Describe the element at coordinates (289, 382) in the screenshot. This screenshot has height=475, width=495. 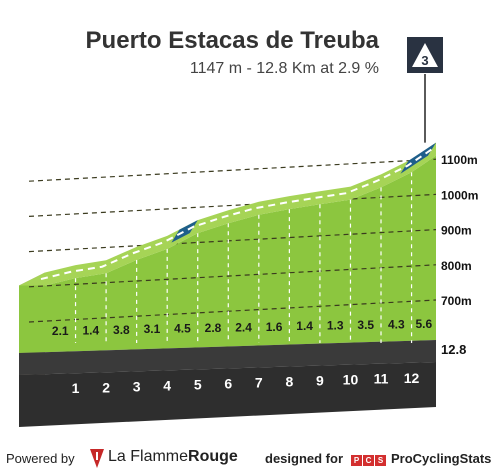
I see `km-marker-label: 8` at that location.